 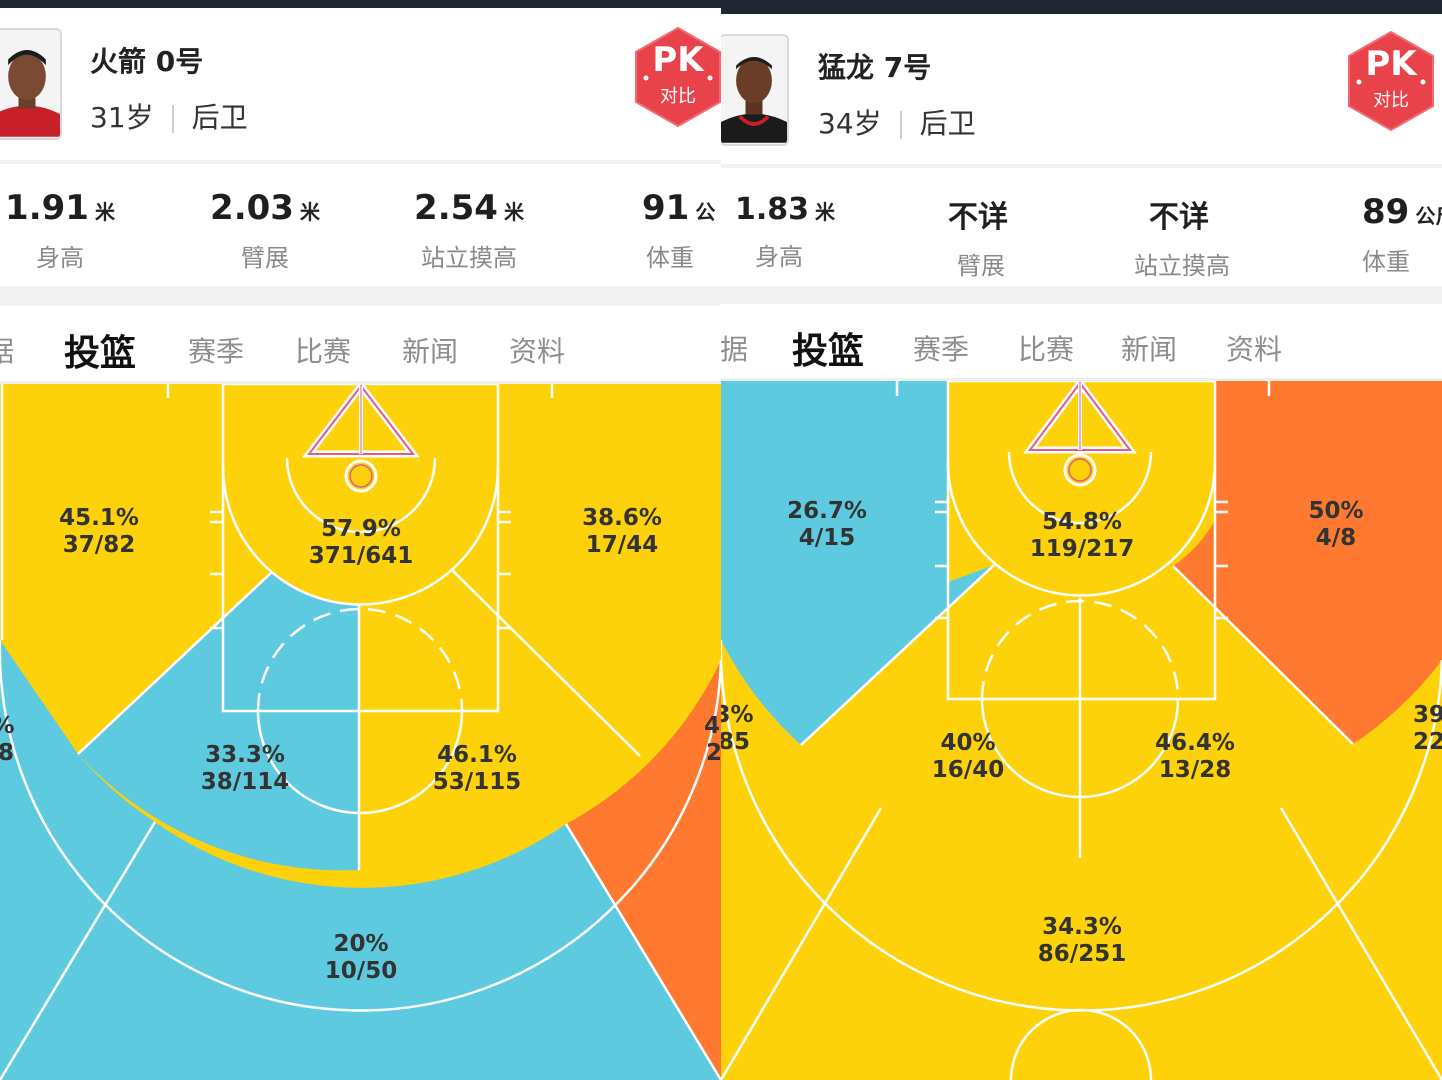 I want to click on metric-value: 89, so click(x=1386, y=212).